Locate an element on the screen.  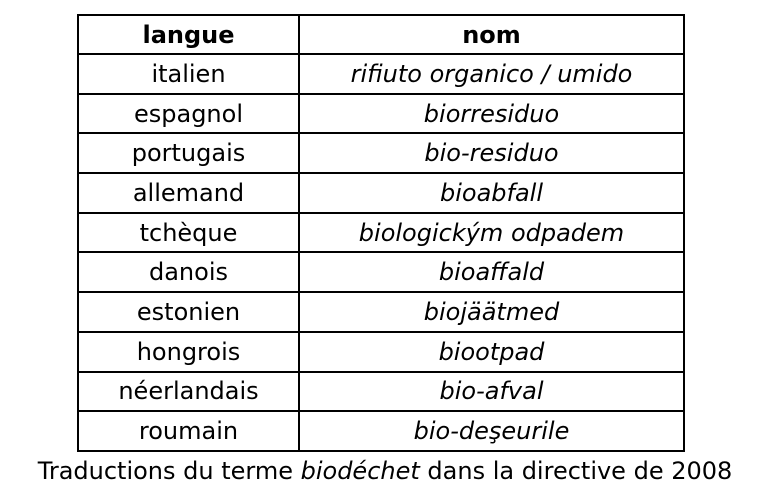
table-row: tchèque biologickým odpadem is located at coordinates (381, 232).